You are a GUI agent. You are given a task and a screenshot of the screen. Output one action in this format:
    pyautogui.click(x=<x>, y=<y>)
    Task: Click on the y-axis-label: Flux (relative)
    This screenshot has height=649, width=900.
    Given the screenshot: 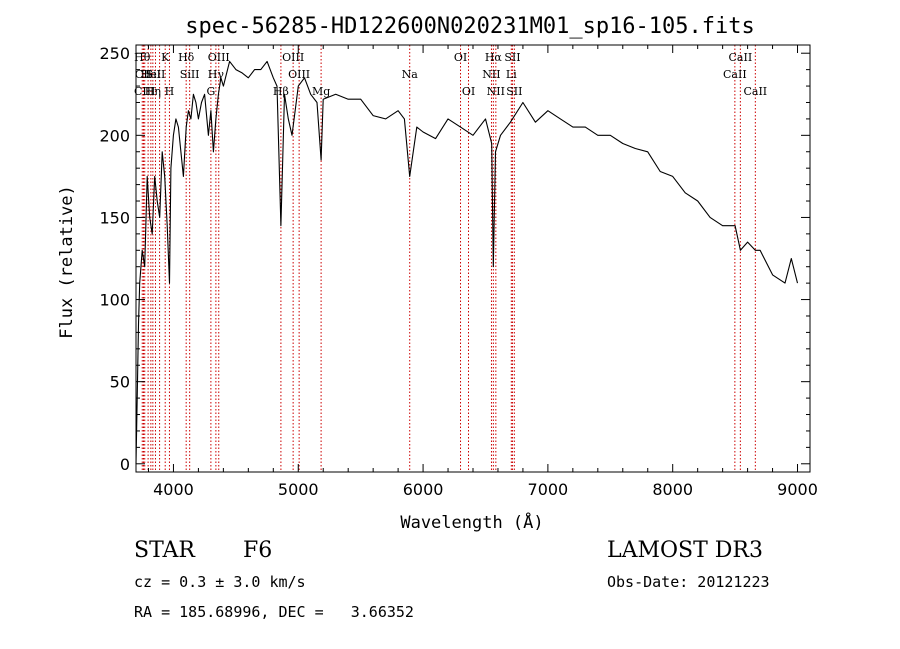 What is the action you would take?
    pyautogui.click(x=67, y=262)
    